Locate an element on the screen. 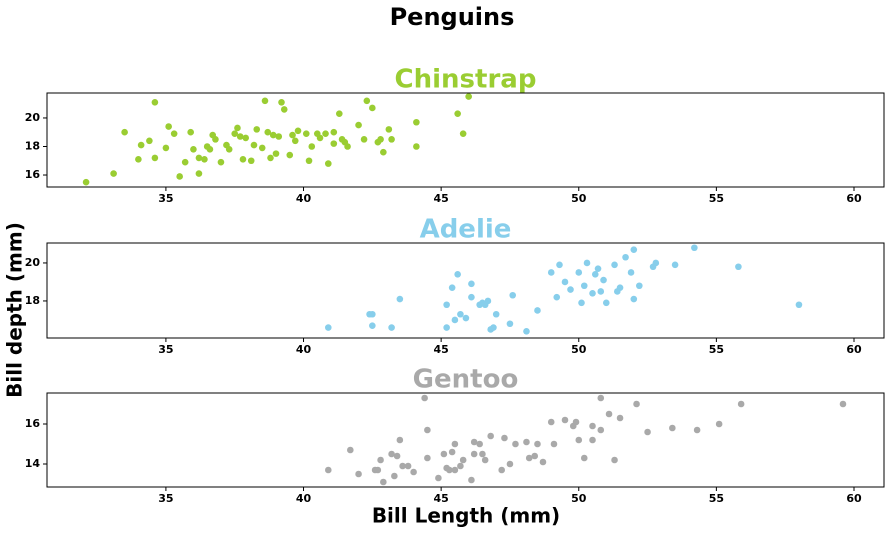  subplot-title: Chinstrap is located at coordinates (466, 80).